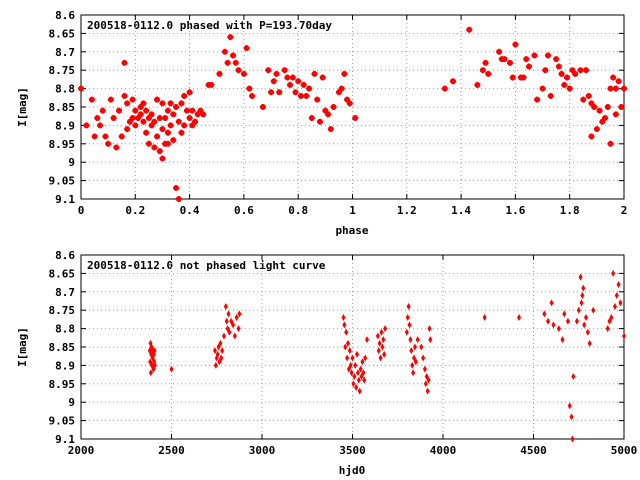 This screenshot has width=640, height=480. What do you see at coordinates (62, 33) in the screenshot?
I see `phased-y-tick-label: 8.65` at bounding box center [62, 33].